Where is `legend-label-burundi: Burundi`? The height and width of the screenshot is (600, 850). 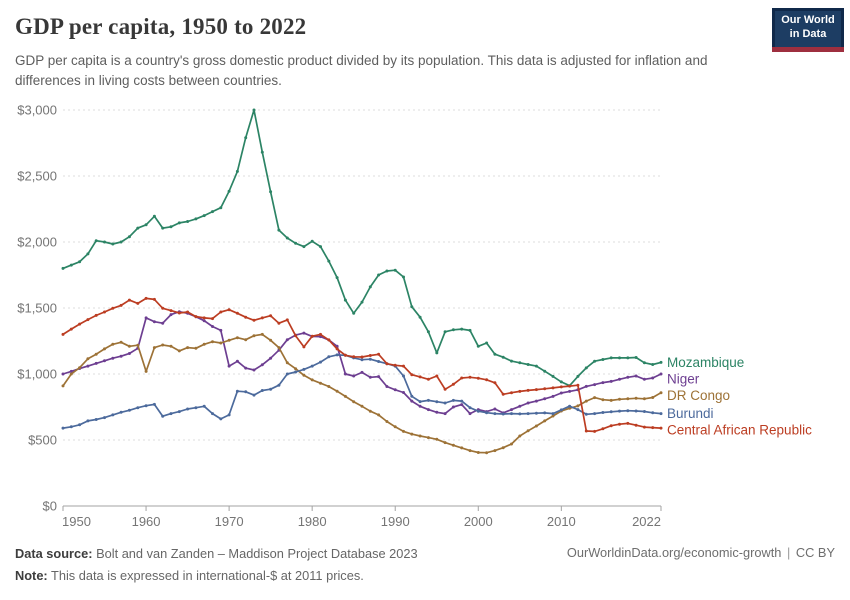
legend-label-burundi: Burundi is located at coordinates (690, 413).